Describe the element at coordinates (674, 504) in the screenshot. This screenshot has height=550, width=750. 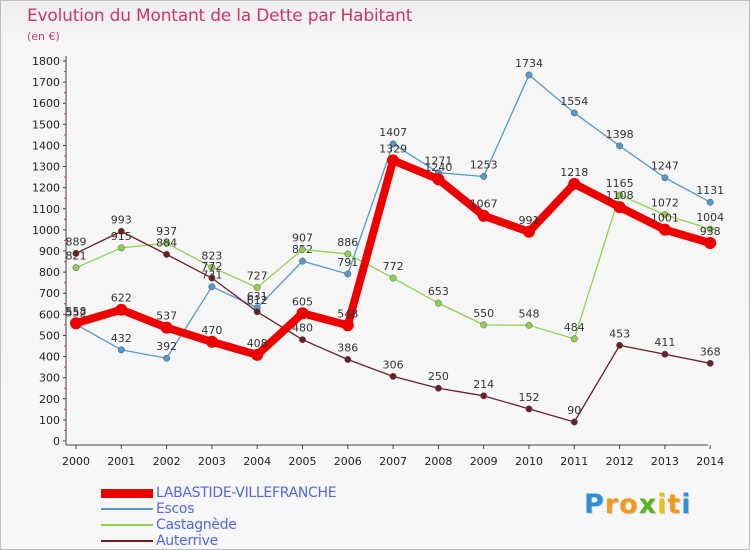
I see `logo-letter: t` at that location.